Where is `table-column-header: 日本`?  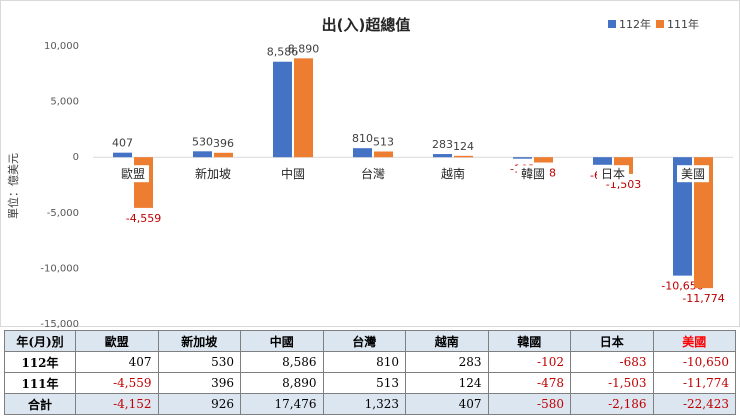 table-column-header: 日本 is located at coordinates (612, 341).